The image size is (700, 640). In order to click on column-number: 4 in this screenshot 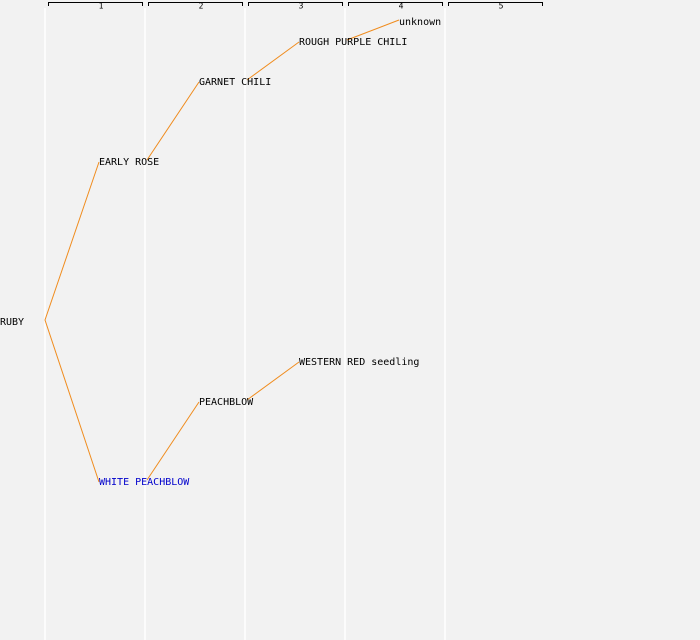, I will do `click(401, 6)`.